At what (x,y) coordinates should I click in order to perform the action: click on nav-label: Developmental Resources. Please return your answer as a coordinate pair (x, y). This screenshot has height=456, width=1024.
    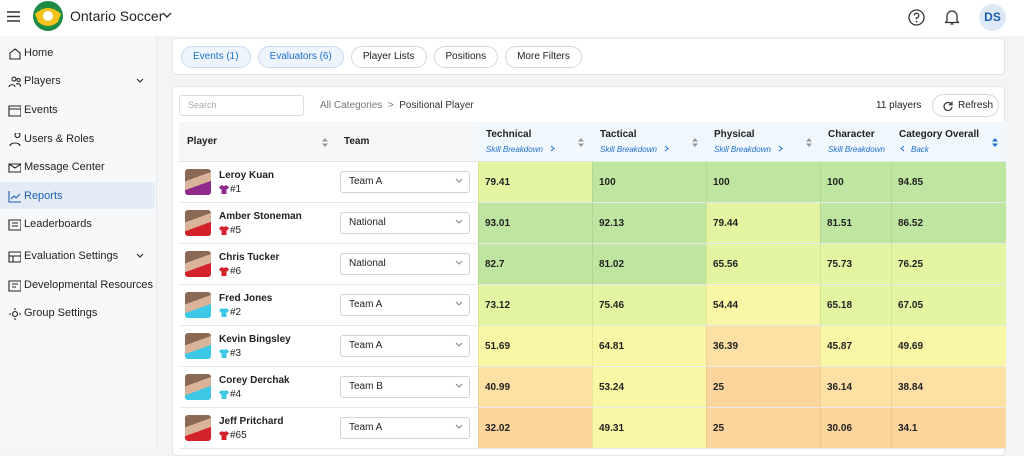
    Looking at the image, I should click on (89, 284).